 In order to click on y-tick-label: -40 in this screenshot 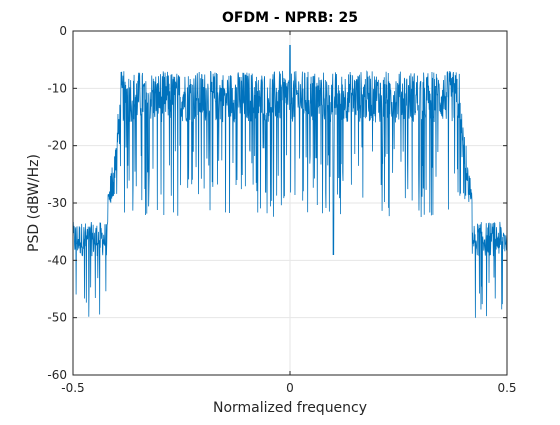, I will do `click(57, 260)`.